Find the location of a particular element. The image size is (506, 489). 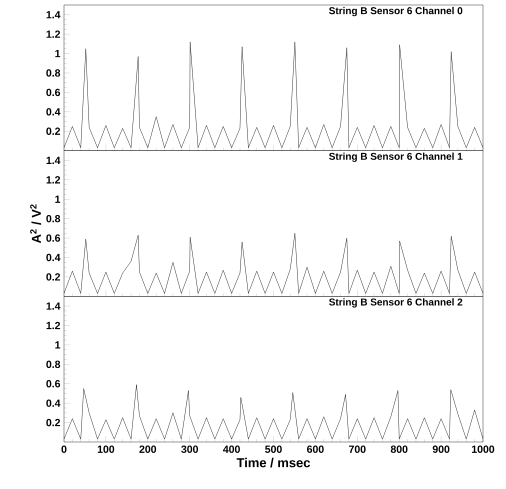

x-tick-label: 800 is located at coordinates (399, 449).